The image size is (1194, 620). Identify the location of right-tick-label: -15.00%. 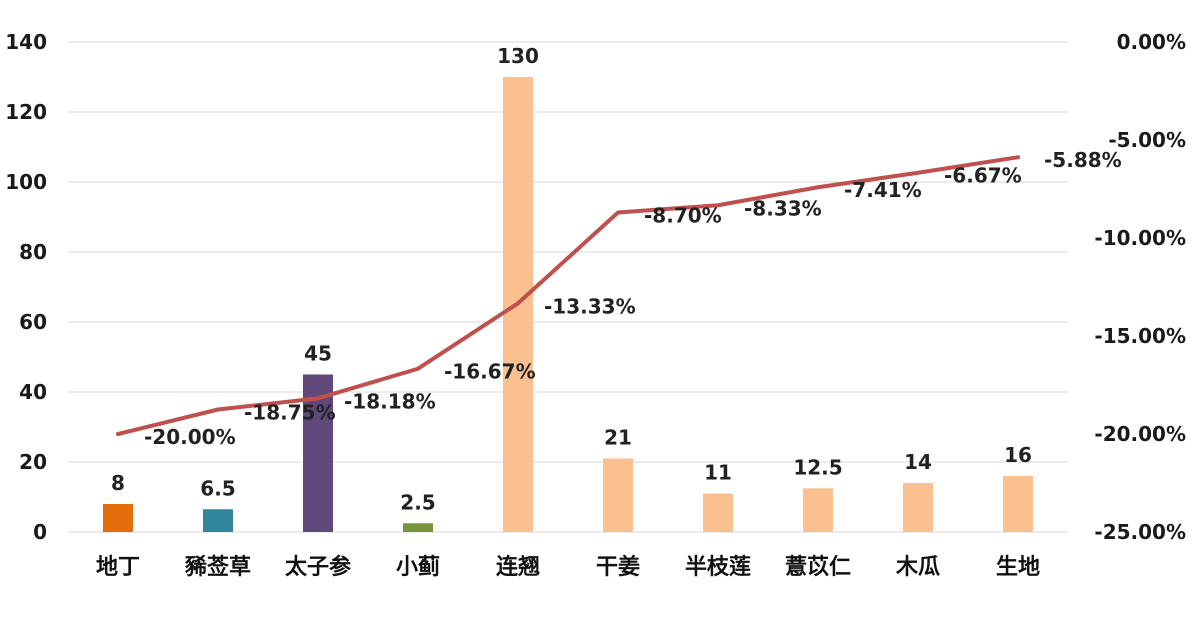
(1140, 336).